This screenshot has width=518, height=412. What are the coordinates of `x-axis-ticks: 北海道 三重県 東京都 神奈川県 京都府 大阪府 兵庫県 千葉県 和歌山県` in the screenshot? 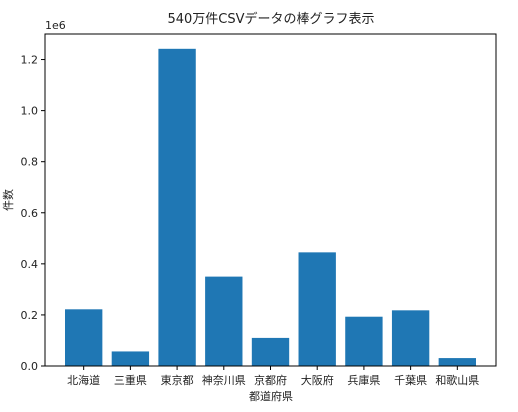 It's located at (273, 376).